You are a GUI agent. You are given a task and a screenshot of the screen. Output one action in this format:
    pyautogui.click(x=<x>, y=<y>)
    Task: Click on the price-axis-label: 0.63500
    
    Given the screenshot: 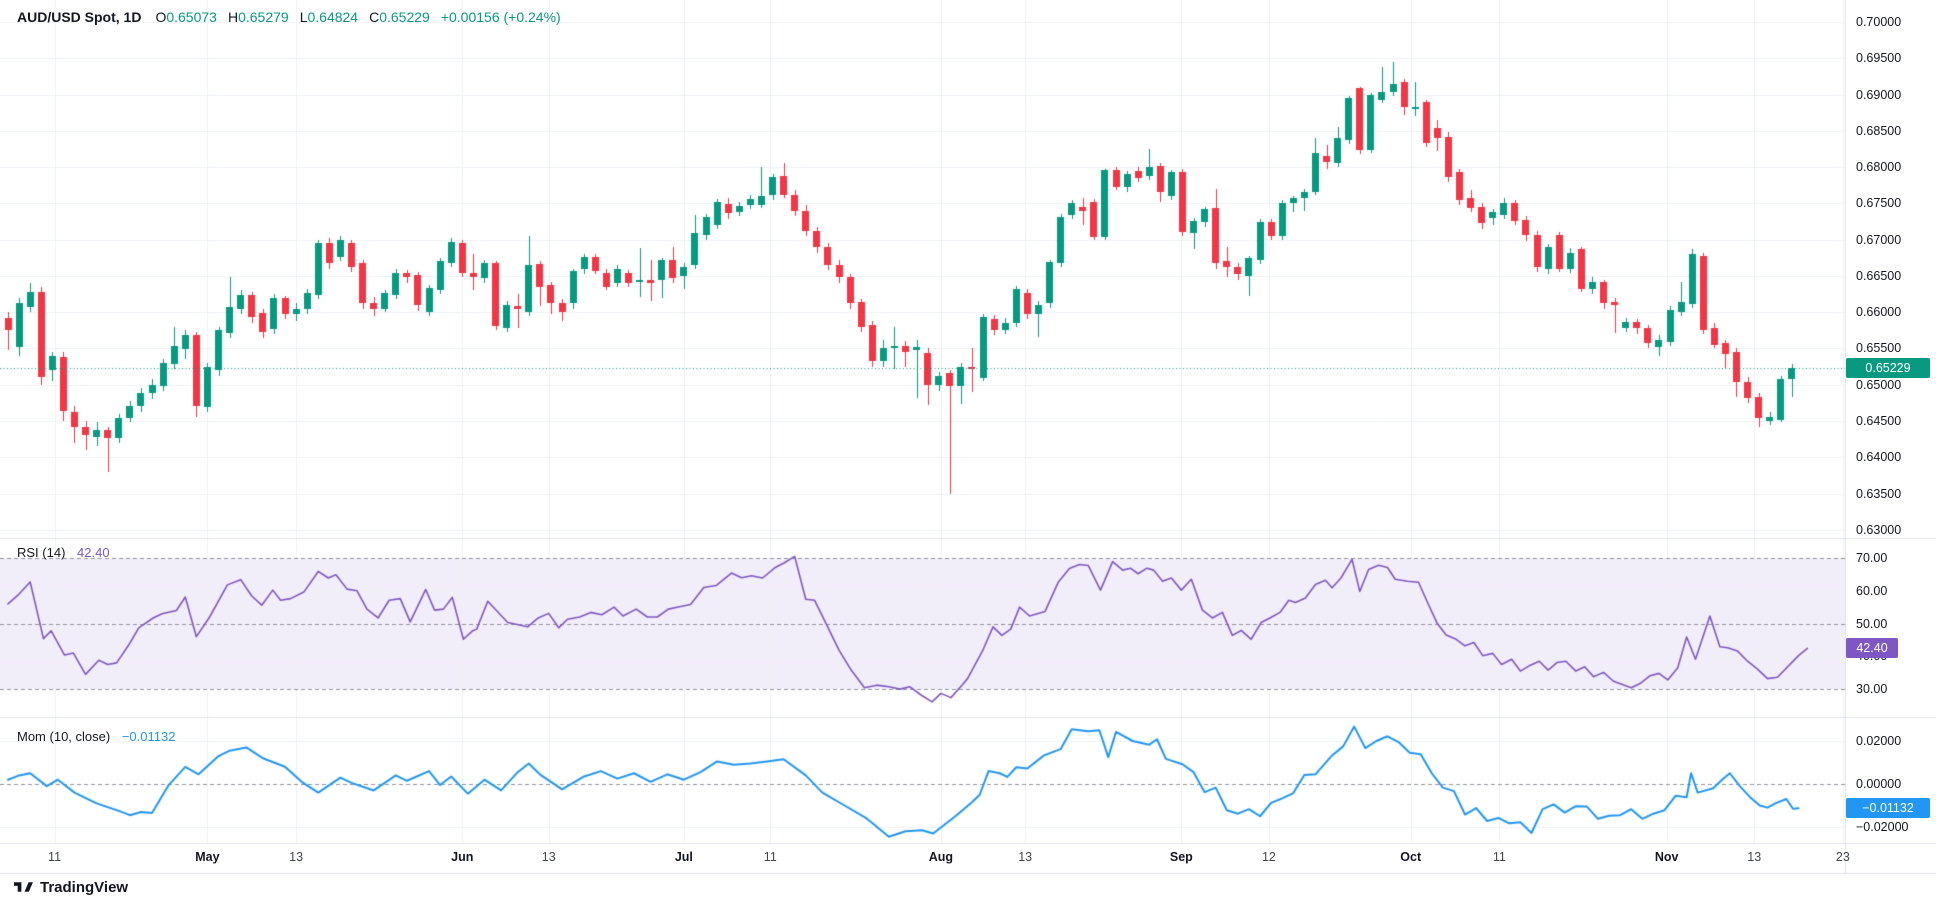 What is the action you would take?
    pyautogui.click(x=1879, y=493)
    